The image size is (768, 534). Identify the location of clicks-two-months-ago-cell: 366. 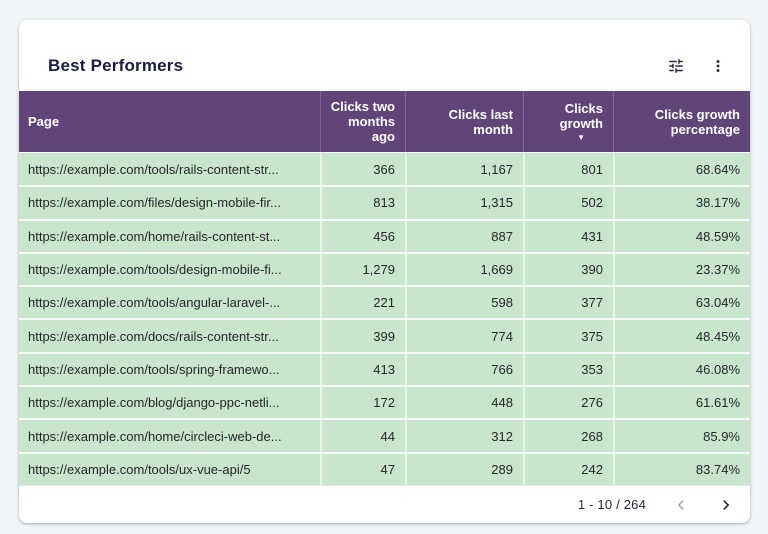
(362, 169).